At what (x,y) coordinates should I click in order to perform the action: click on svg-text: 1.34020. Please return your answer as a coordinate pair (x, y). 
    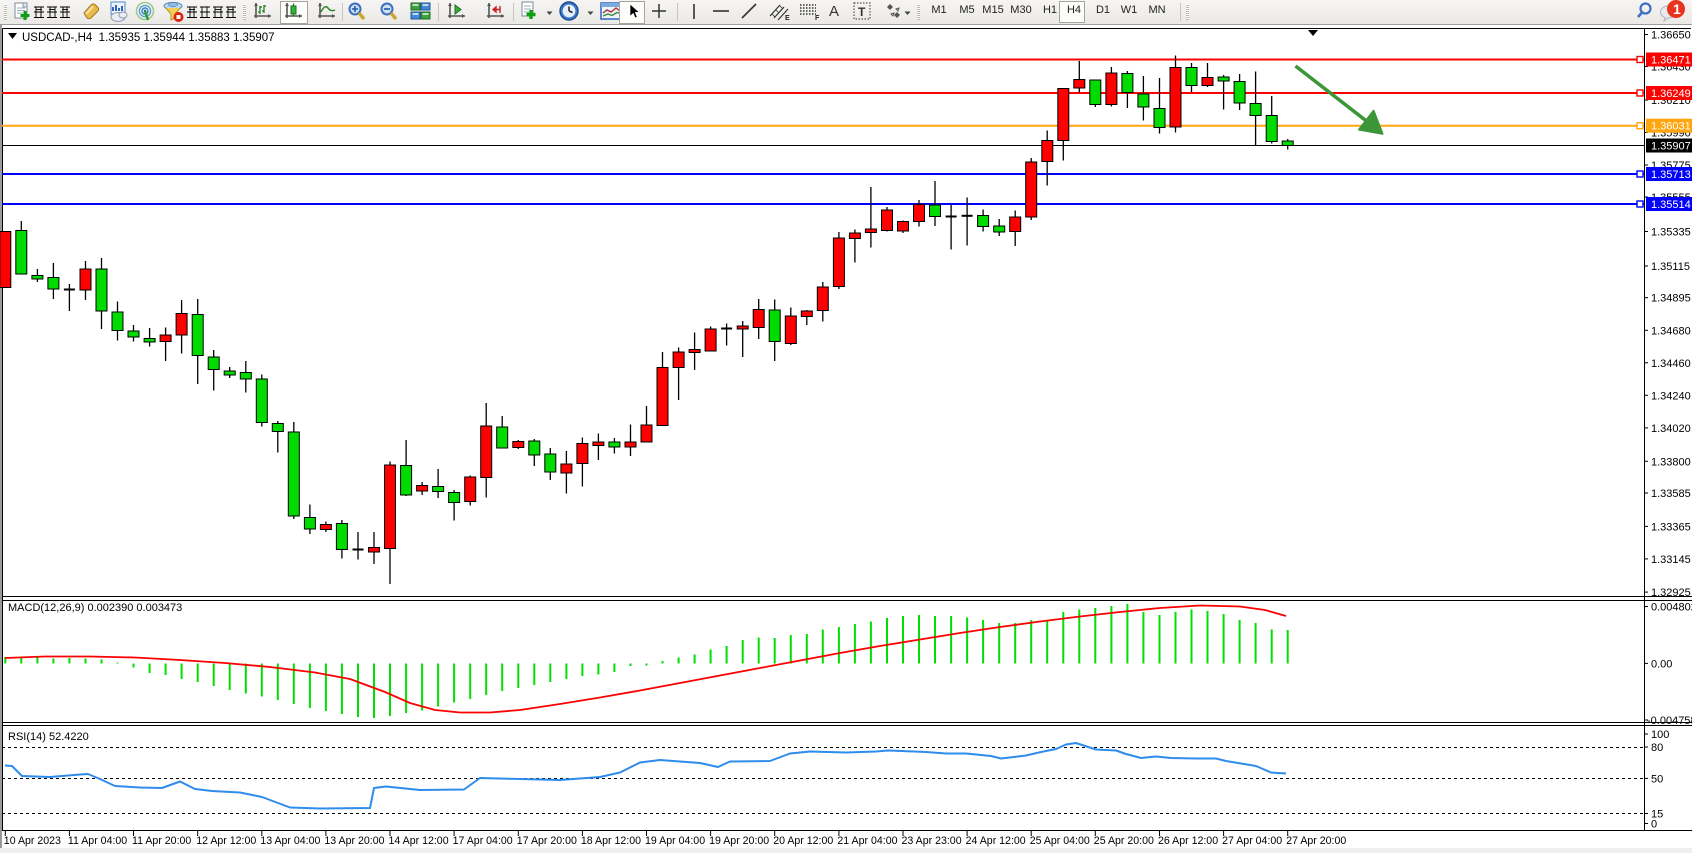
    Looking at the image, I should click on (1671, 429).